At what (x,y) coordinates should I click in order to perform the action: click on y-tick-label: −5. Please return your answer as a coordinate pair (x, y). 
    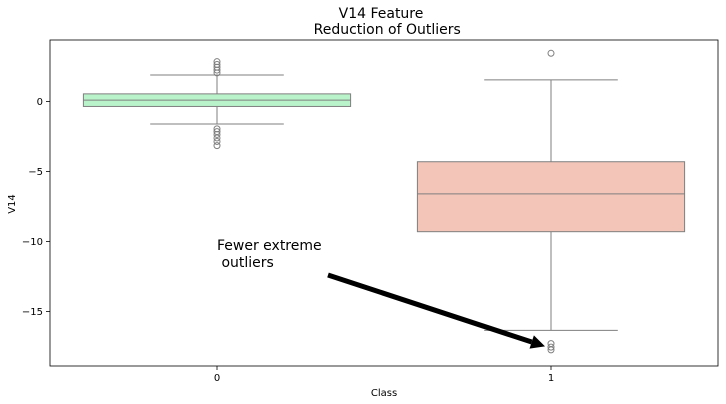
    Looking at the image, I should click on (35, 172).